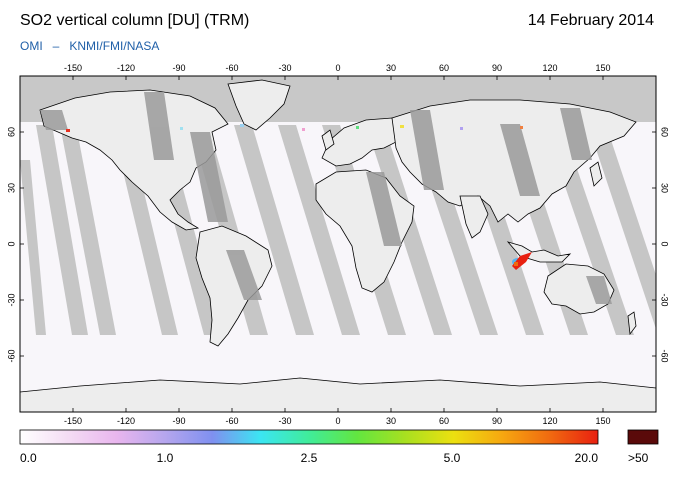 Image resolution: width=676 pixels, height=480 pixels. I want to click on lon-tick-label-bottom: 0, so click(337, 421).